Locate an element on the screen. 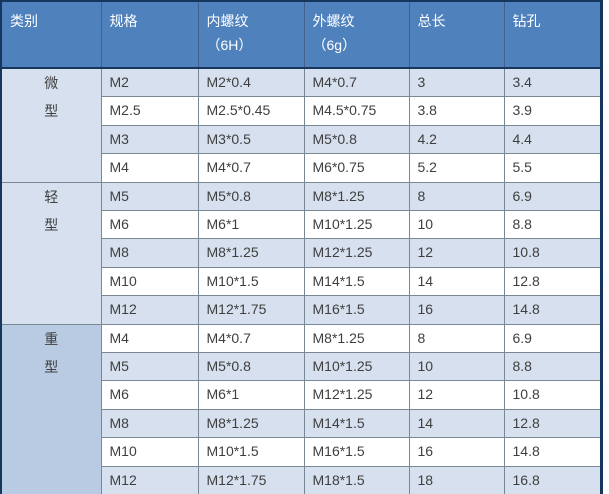 The image size is (609, 494). col-header-label: 总长 is located at coordinates (431, 21).